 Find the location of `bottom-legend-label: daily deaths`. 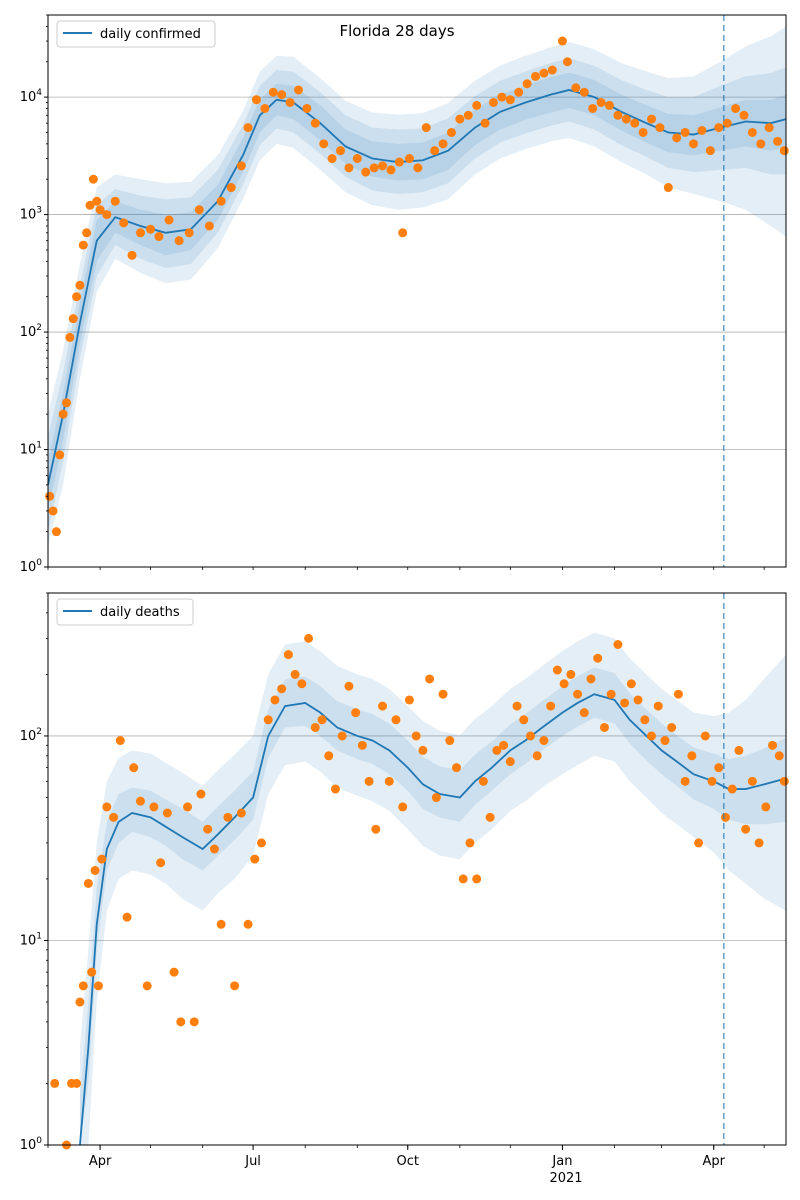

bottom-legend-label: daily deaths is located at coordinates (140, 612).